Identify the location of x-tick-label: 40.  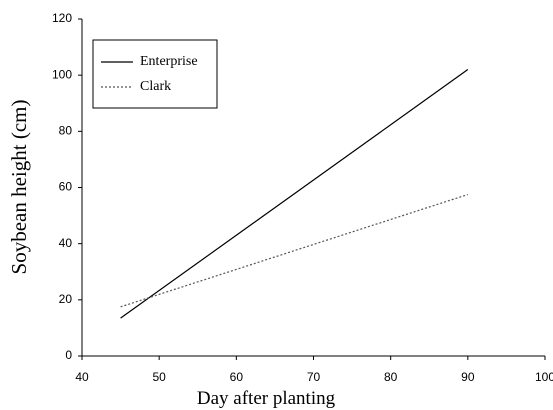
(82, 377).